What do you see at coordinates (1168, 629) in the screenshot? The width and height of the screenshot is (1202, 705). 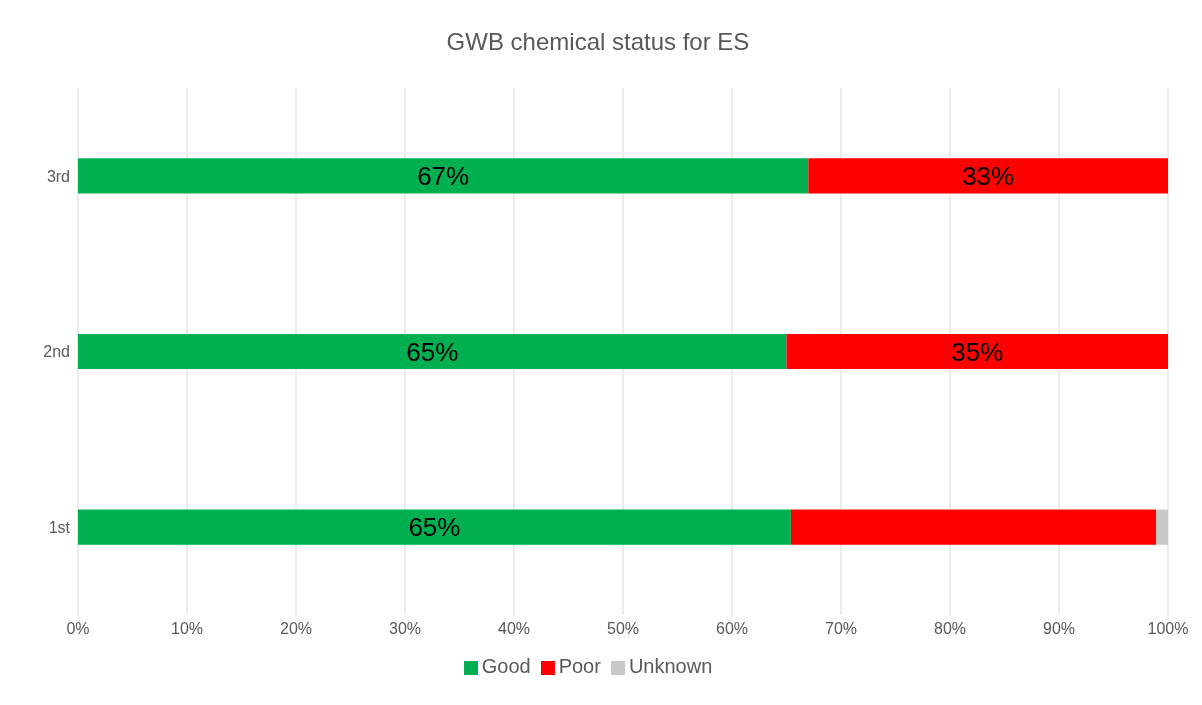 I see `x-tick-label: 100%` at bounding box center [1168, 629].